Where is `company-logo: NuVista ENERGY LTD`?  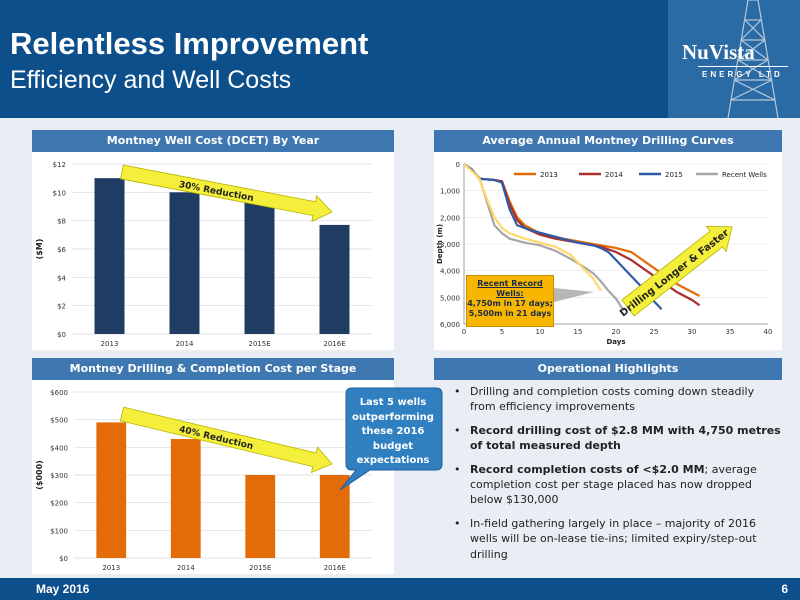
company-logo: NuVista ENERGY LTD is located at coordinates (734, 59).